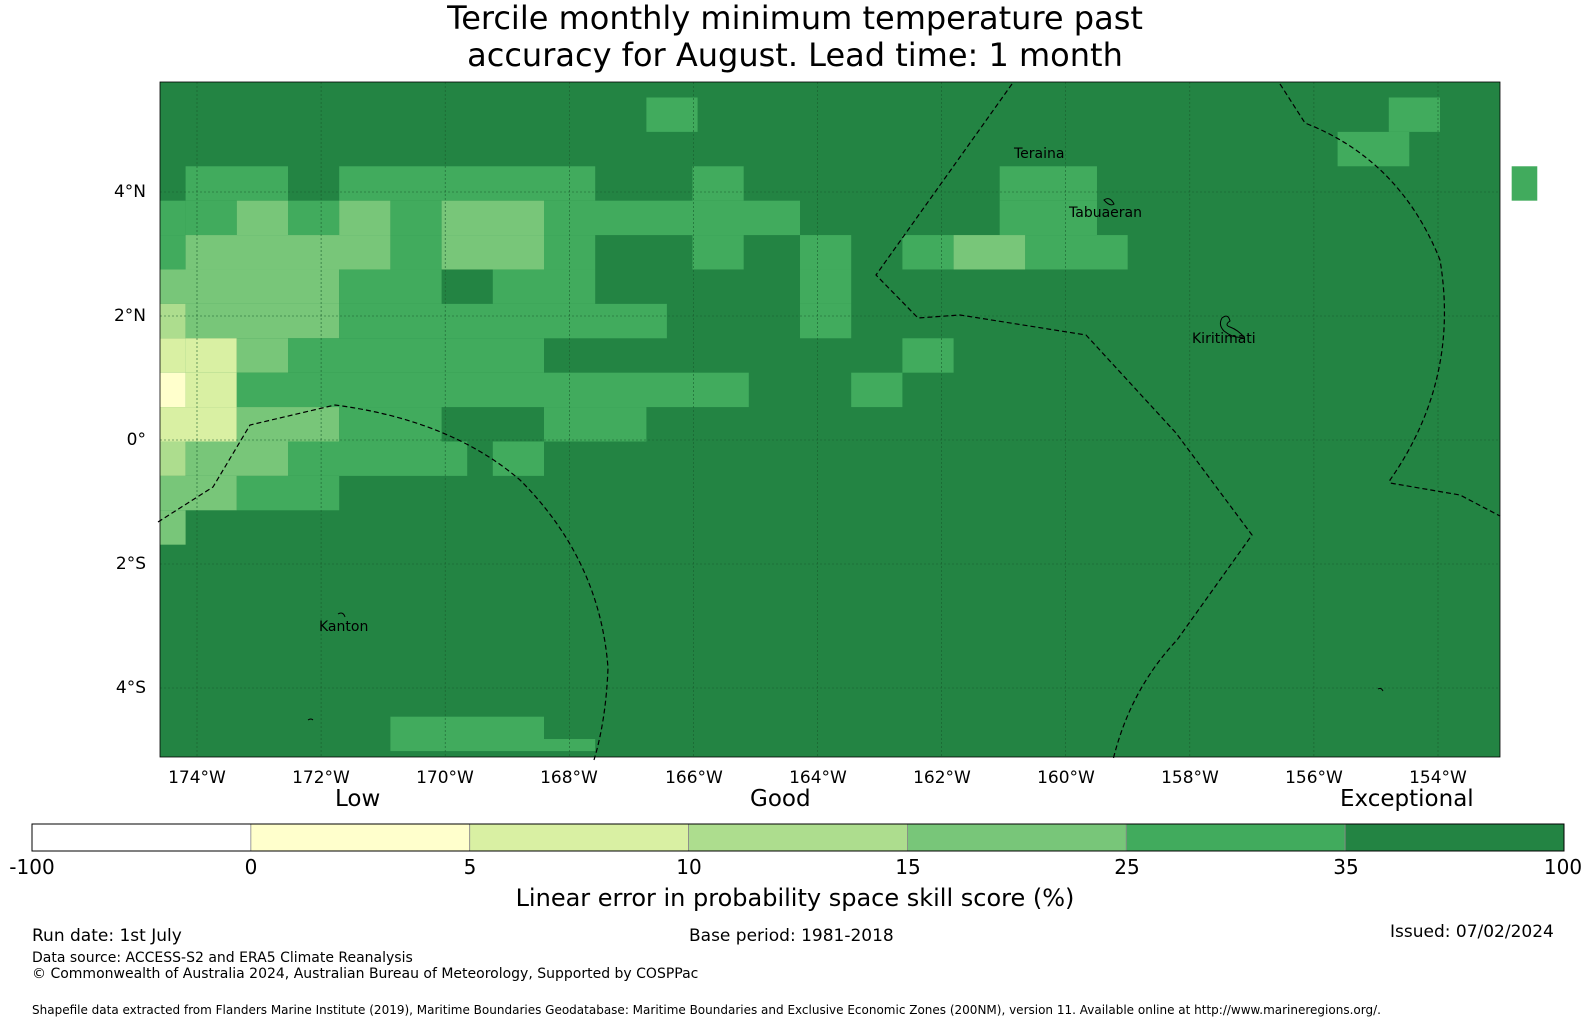 The image size is (1590, 1020). What do you see at coordinates (358, 799) in the screenshot?
I see `colorbar-category-low: Low` at bounding box center [358, 799].